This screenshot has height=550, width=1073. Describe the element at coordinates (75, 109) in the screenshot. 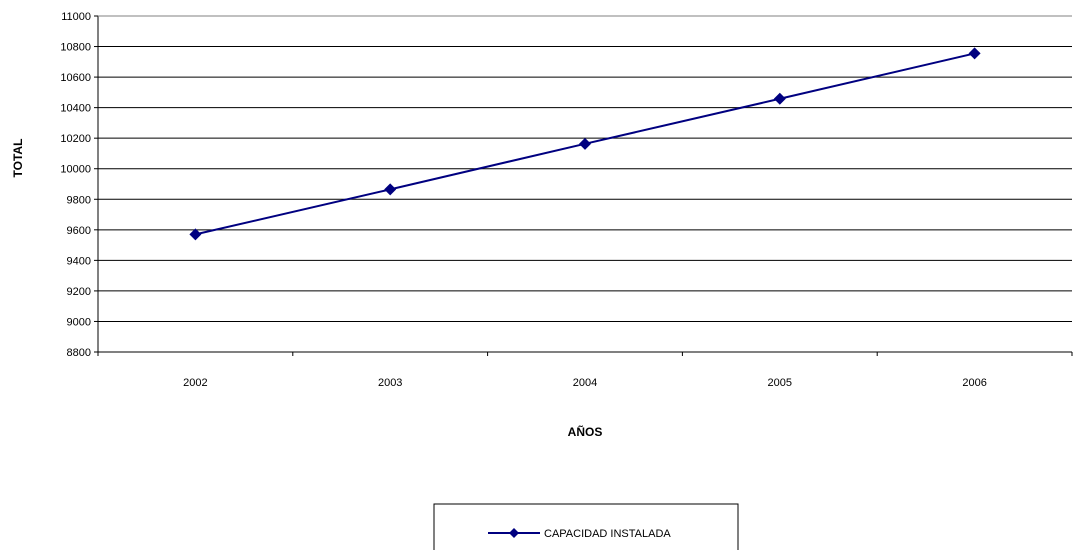

I see `y-tick-label: 10400` at that location.